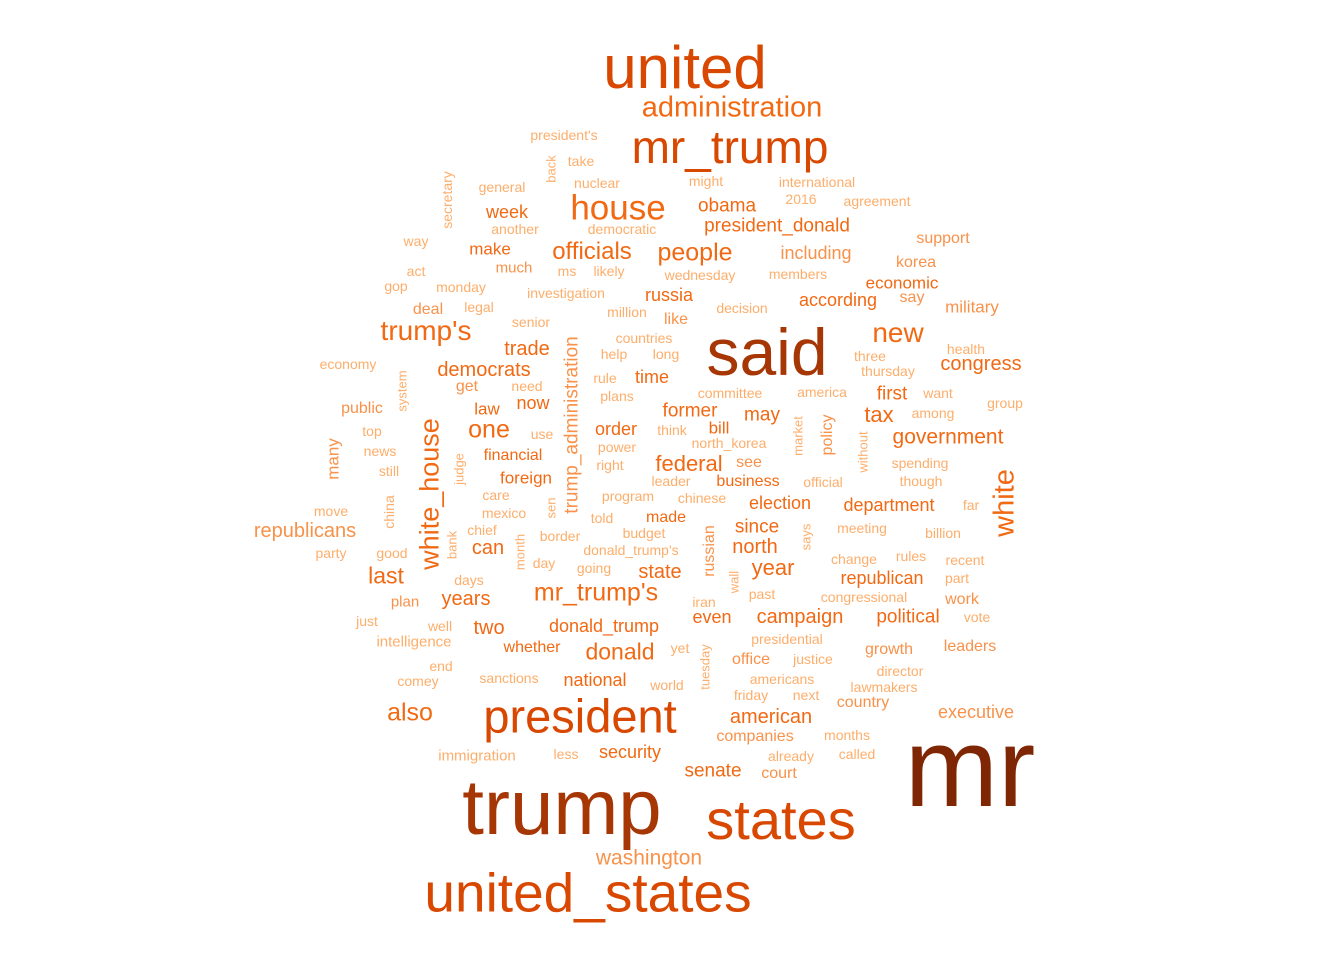 The image size is (1344, 960). Describe the element at coordinates (892, 394) in the screenshot. I see `word-first: first` at that location.